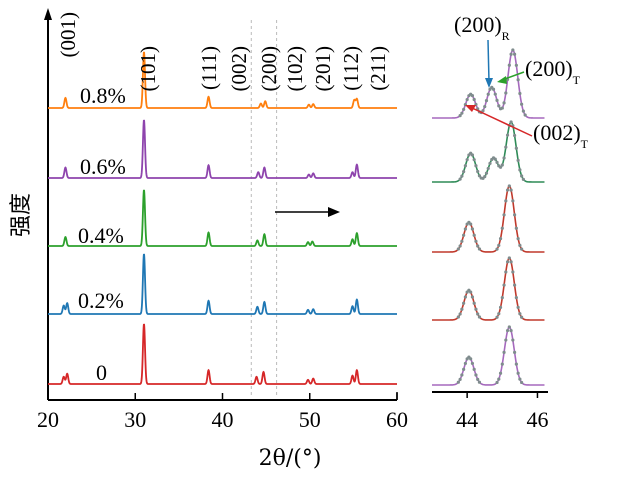 The image size is (632, 478). What do you see at coordinates (470, 108) in the screenshot?
I see `annotation-002-t-arrowhead` at bounding box center [470, 108].